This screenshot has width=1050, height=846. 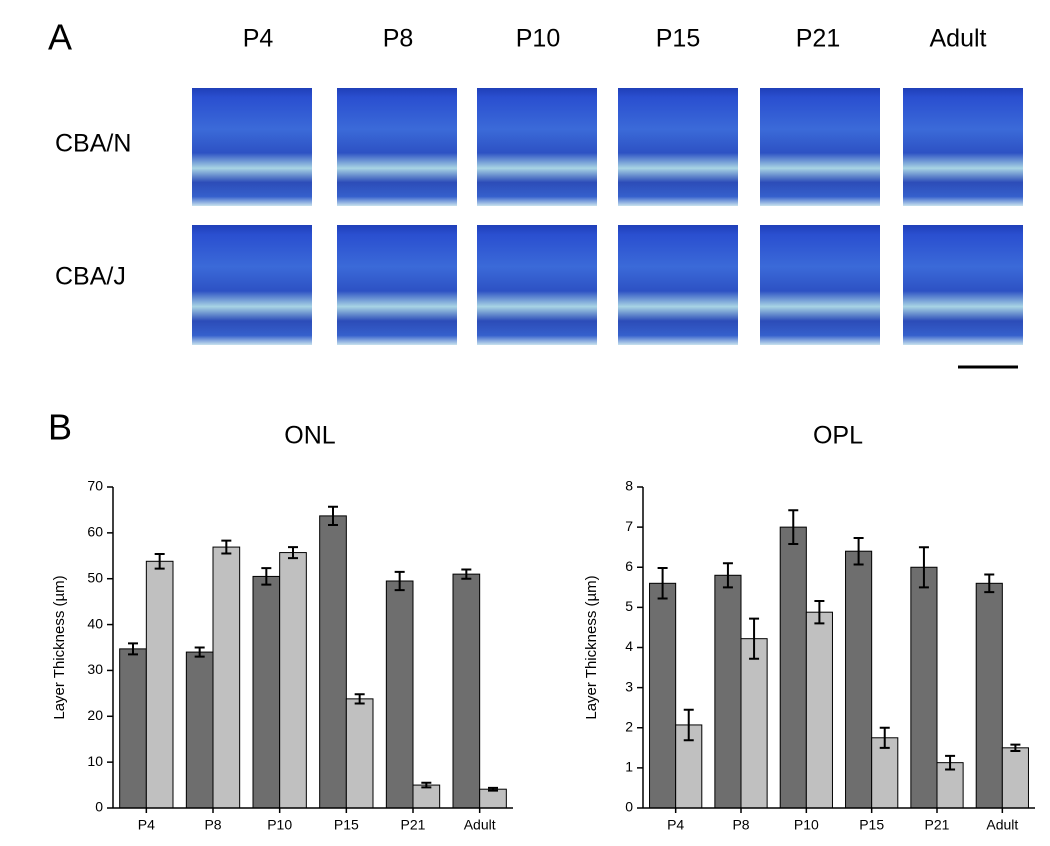 I want to click on chart-title: OPL, so click(x=838, y=436).